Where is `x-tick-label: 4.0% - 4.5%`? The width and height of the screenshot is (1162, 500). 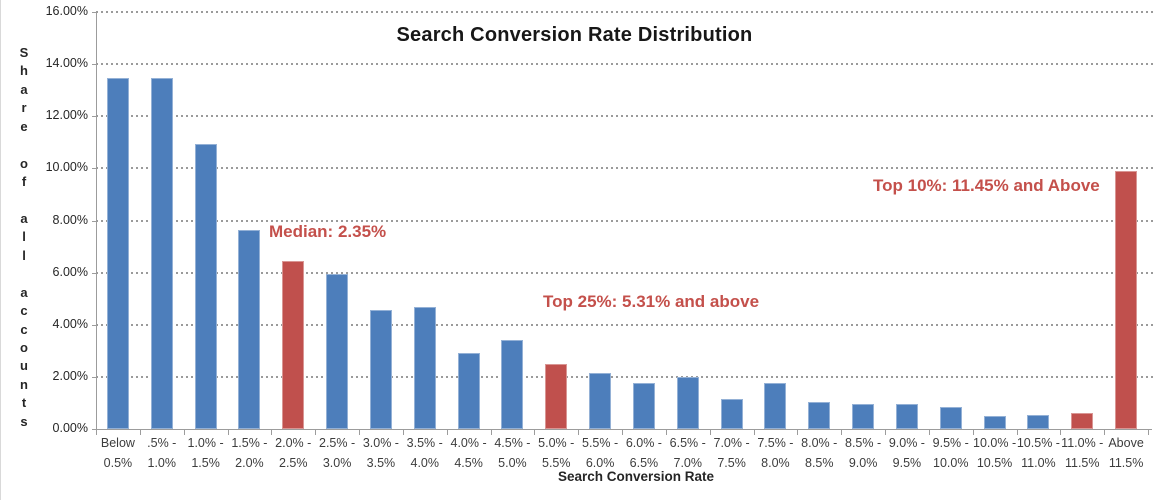 x-tick-label: 4.0% - 4.5% is located at coordinates (469, 453).